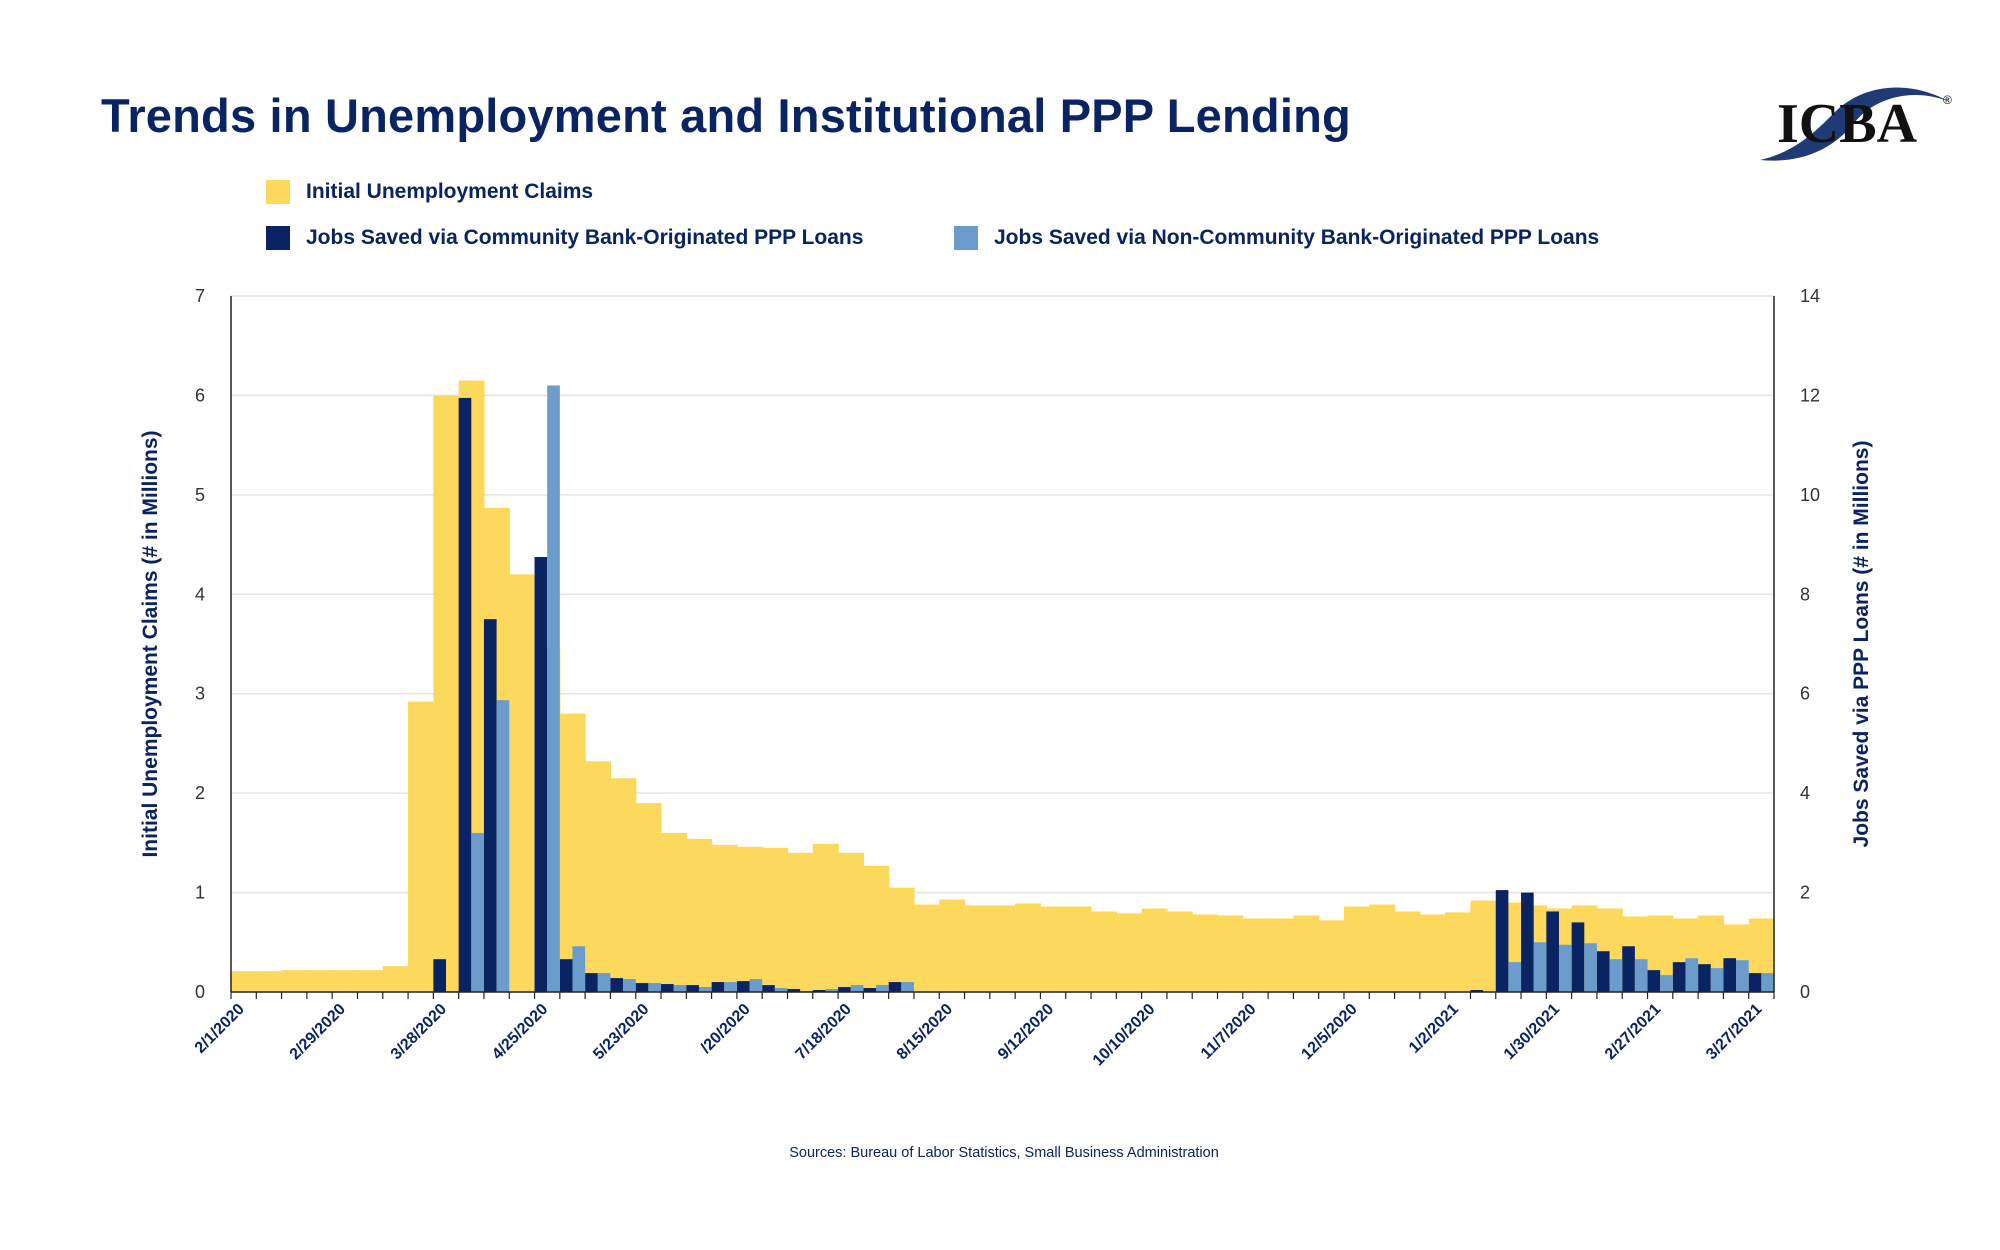 This screenshot has height=1250, width=2000. I want to click on y-tick-label: 2, so click(200, 793).